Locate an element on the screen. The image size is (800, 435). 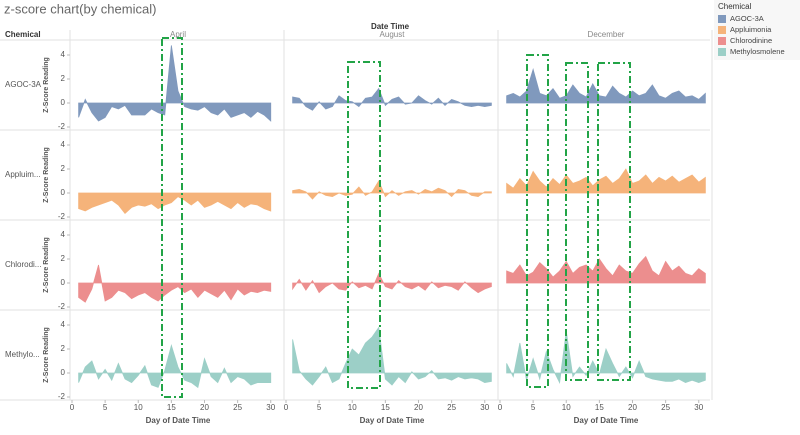
legend-label: AGOC-3A is located at coordinates (747, 18).